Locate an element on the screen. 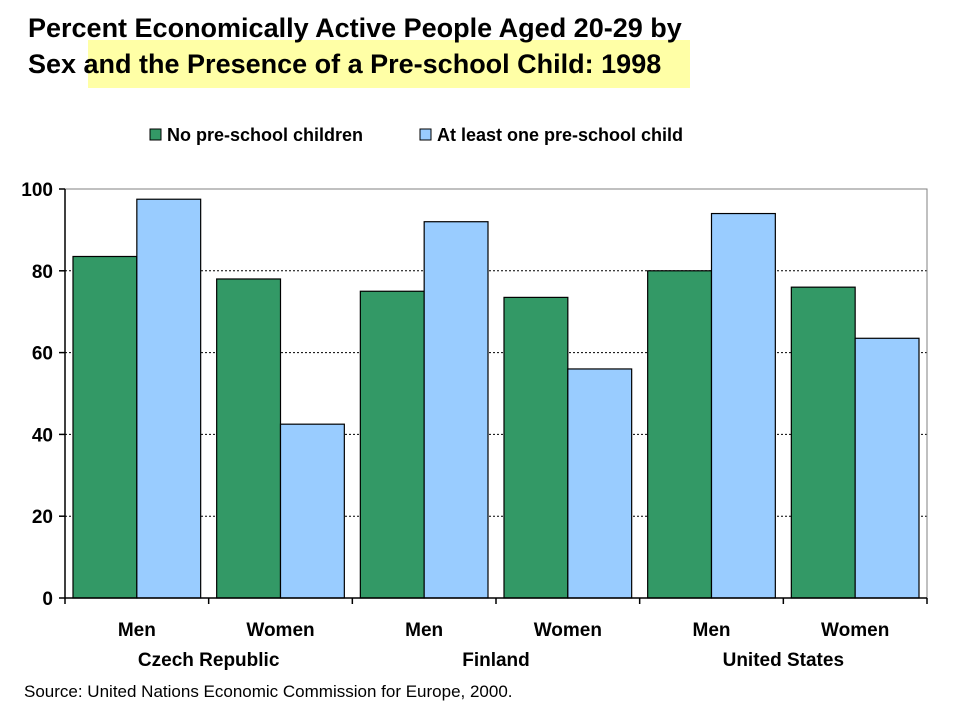 The image size is (960, 720). group-label: United States is located at coordinates (783, 660).